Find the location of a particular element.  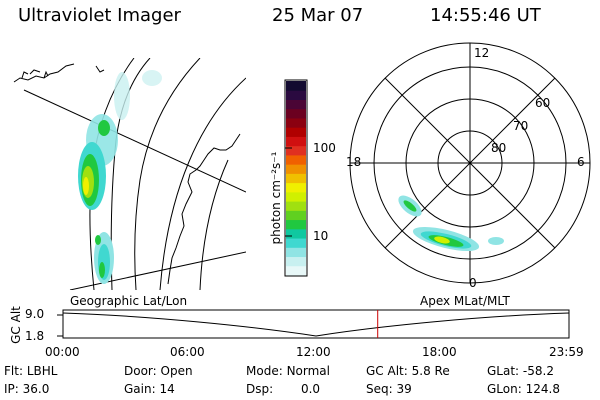

status-filter: Flt: LBHL is located at coordinates (31, 371).